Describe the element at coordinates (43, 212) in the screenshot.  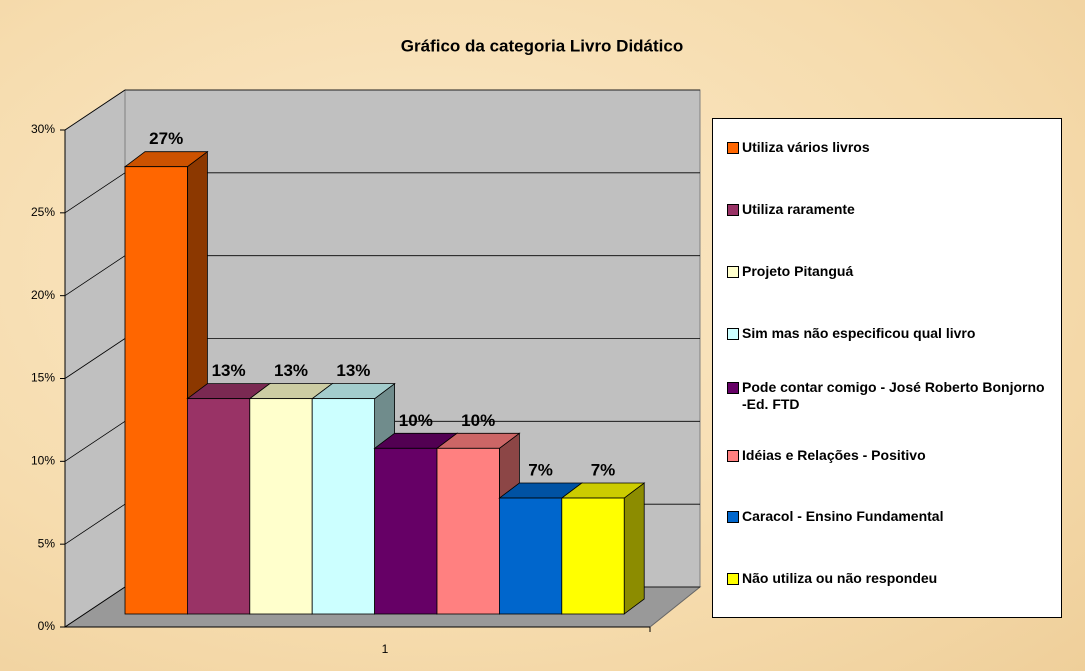
I see `y-tick-label: 25%` at that location.